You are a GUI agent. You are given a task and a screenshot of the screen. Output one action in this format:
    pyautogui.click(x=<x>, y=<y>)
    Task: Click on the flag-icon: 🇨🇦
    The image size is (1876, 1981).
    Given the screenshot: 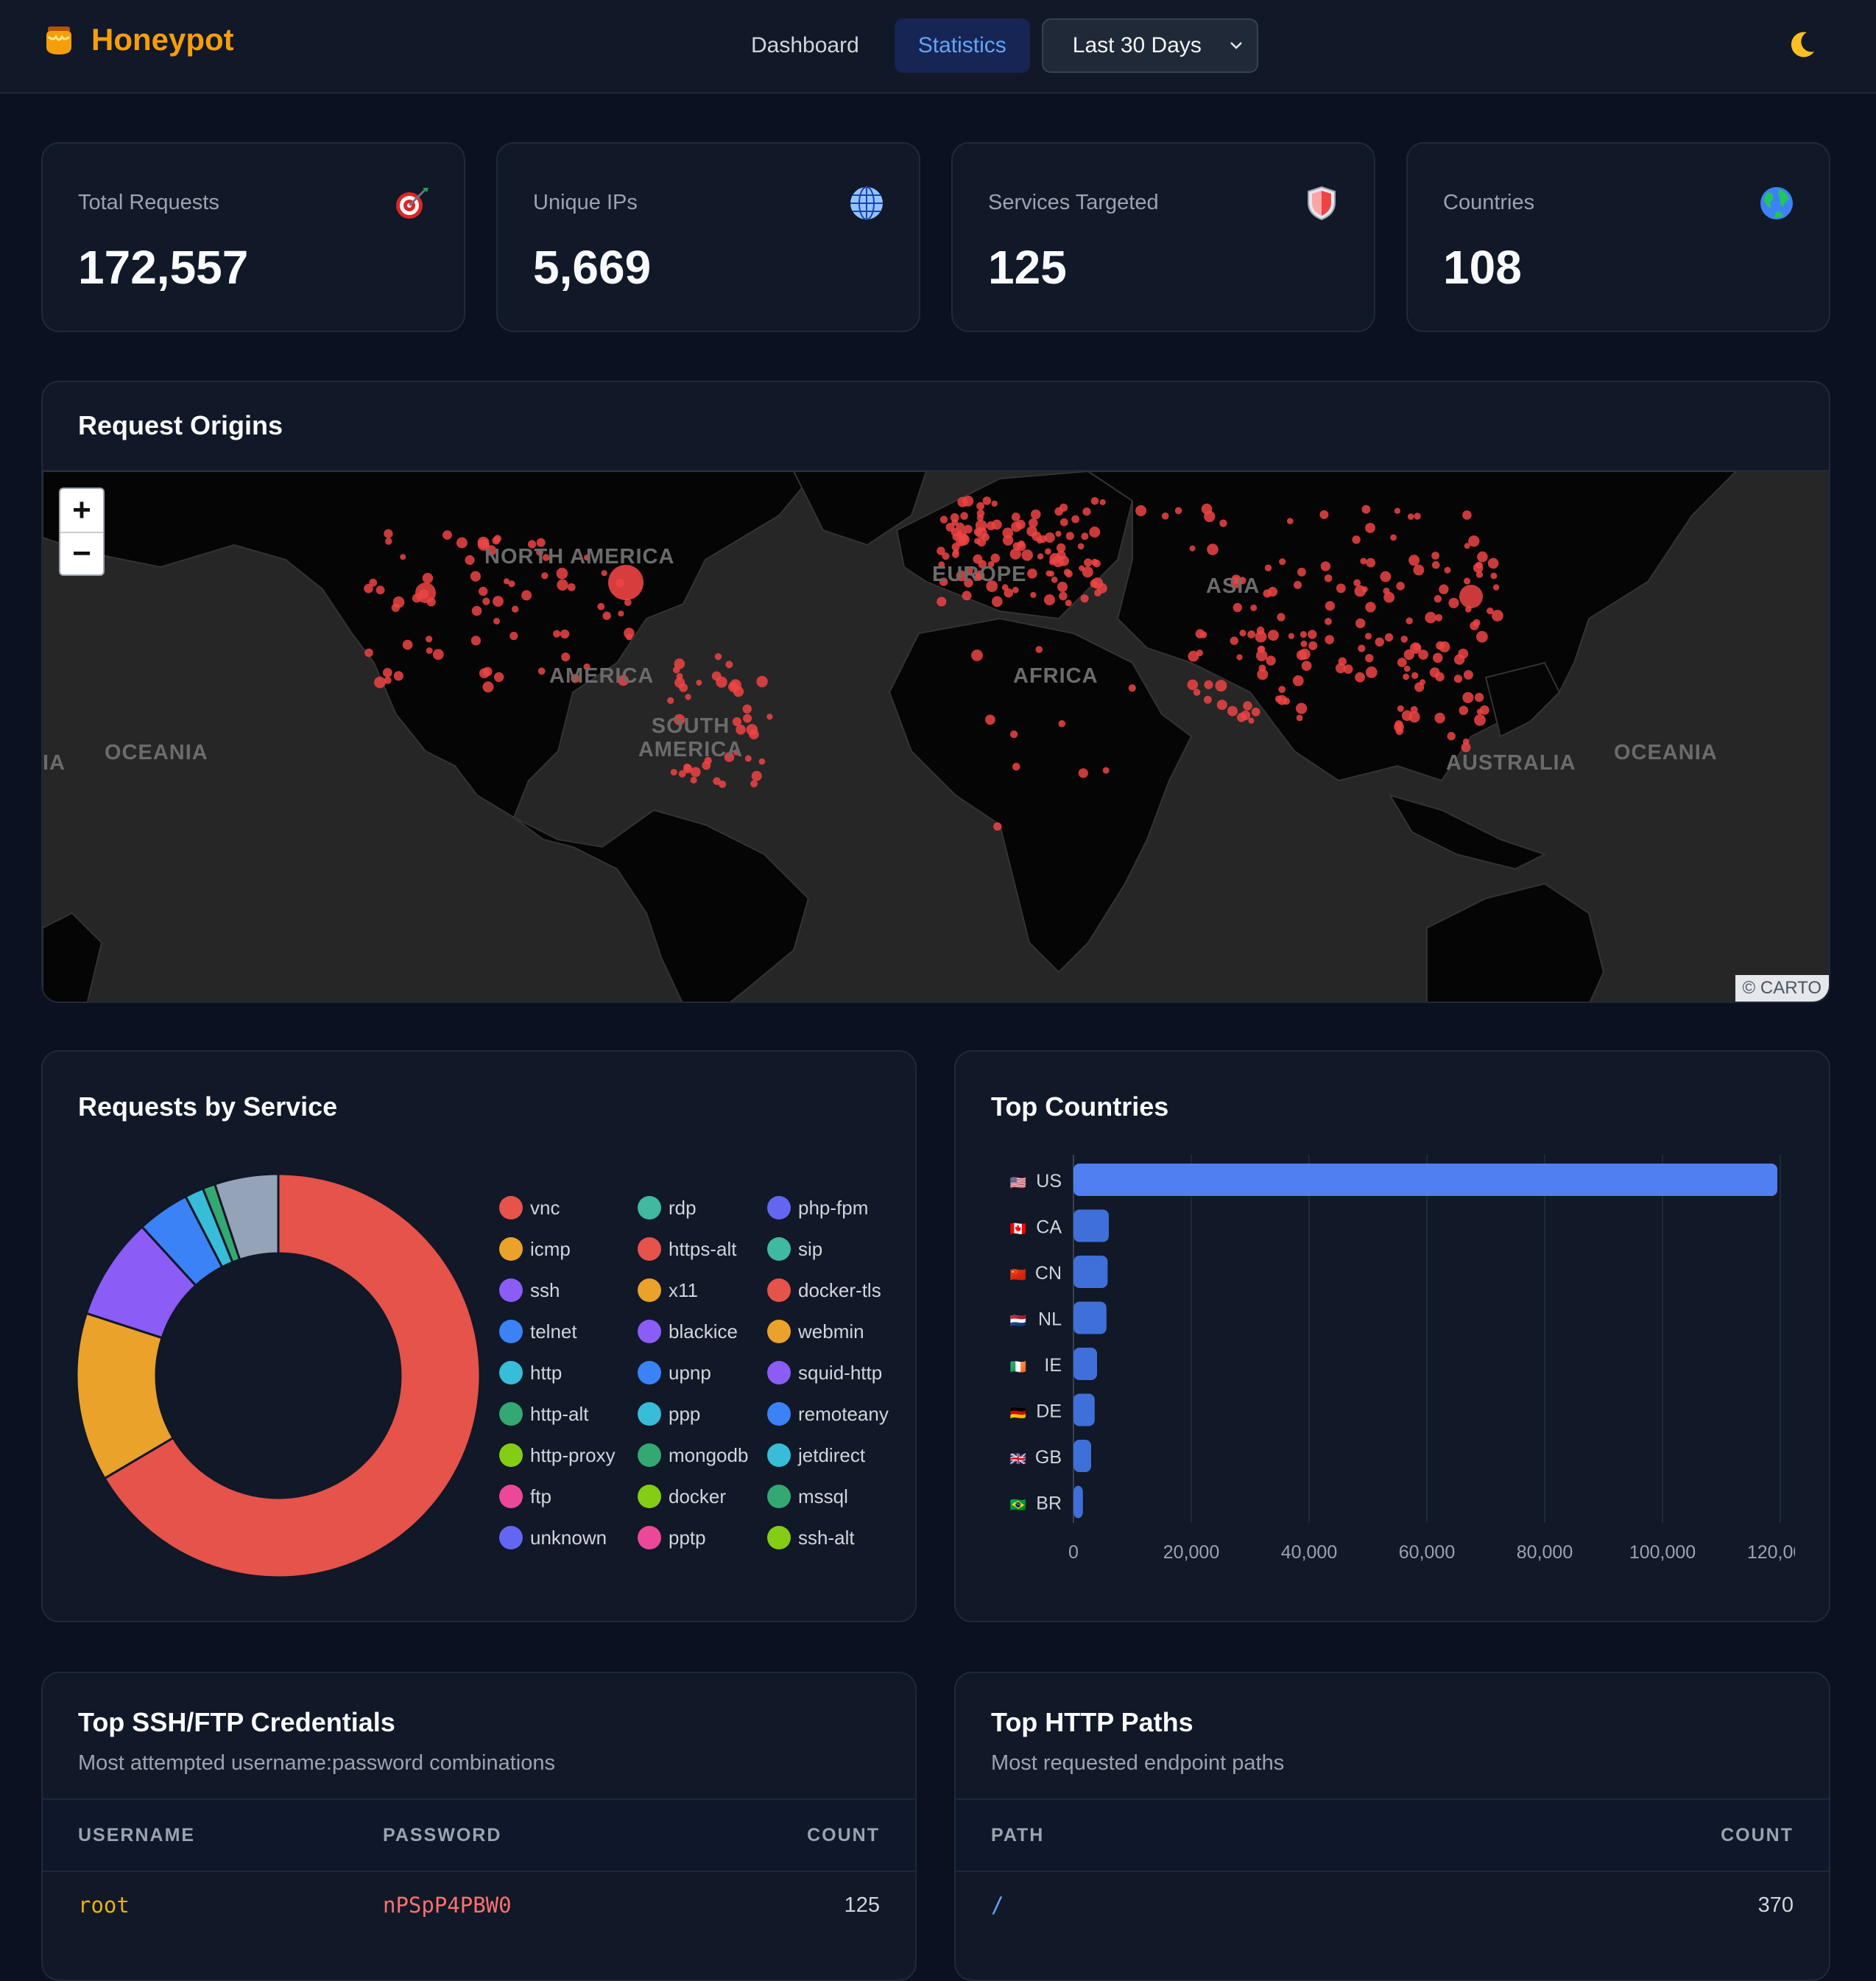 What is the action you would take?
    pyautogui.click(x=1018, y=1229)
    